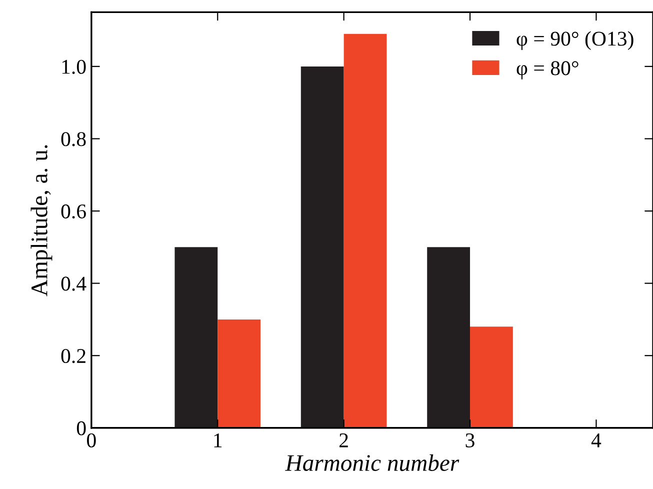 The height and width of the screenshot is (489, 653). Describe the element at coordinates (547, 70) in the screenshot. I see `legend-label: φ = 80°` at that location.